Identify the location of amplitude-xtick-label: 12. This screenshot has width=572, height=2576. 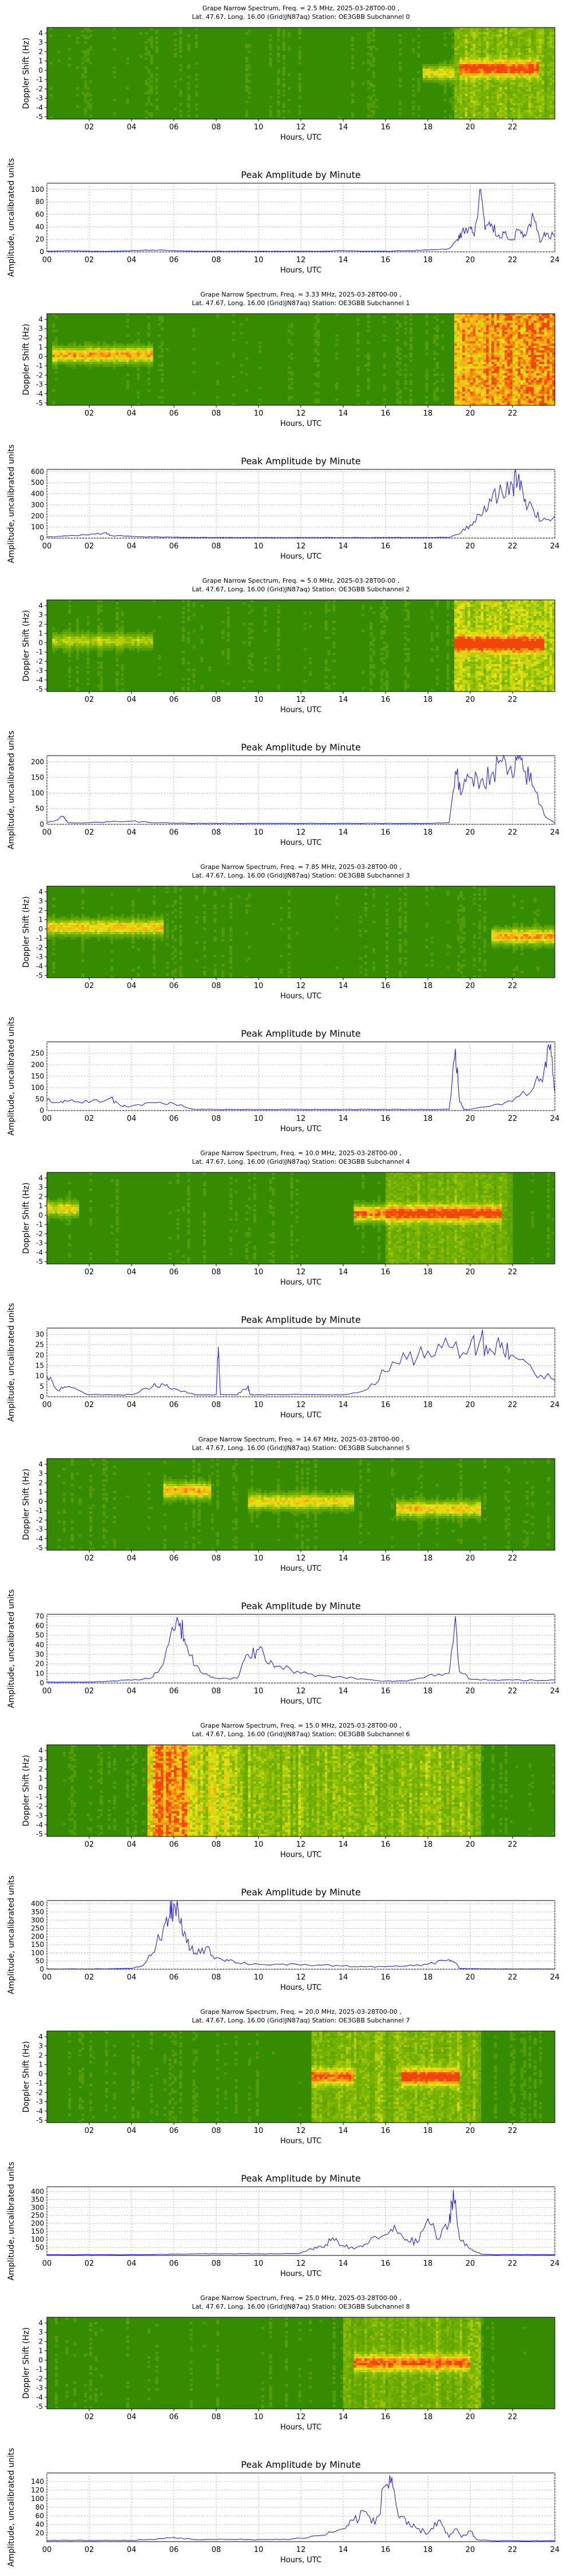
(301, 260).